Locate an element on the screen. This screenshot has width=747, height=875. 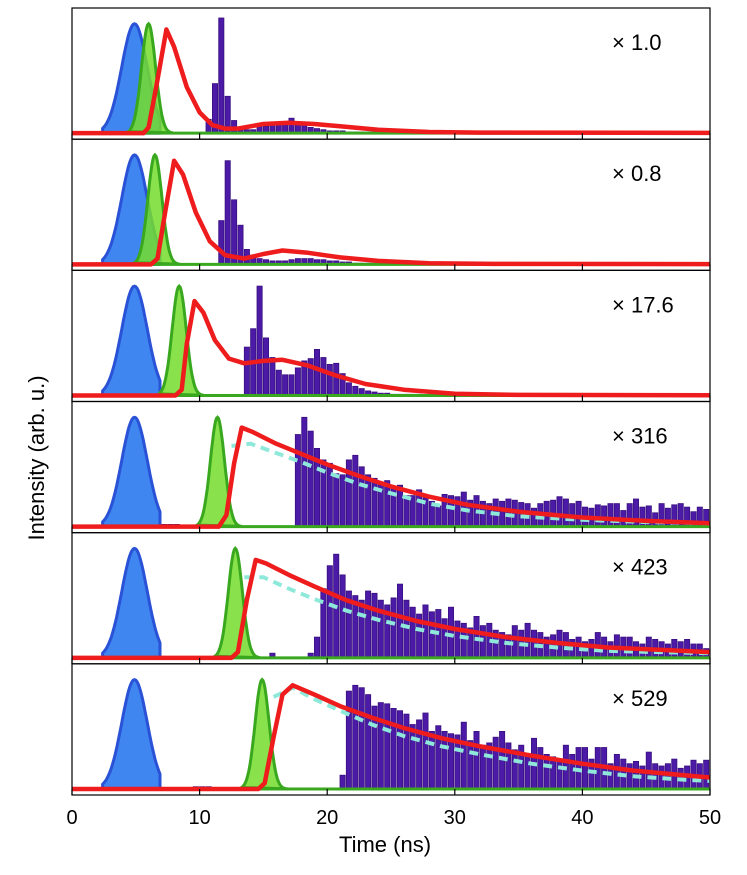
panel-4: × 316 is located at coordinates (391, 467).